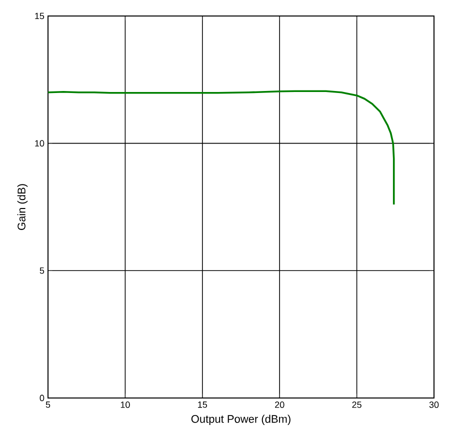 The height and width of the screenshot is (446, 460). I want to click on x-tick-label: 5, so click(48, 405).